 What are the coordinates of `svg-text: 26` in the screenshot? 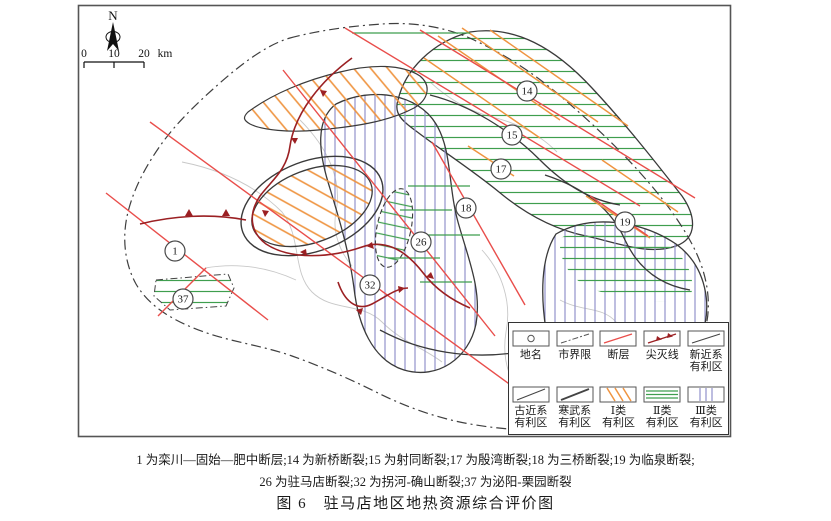 It's located at (422, 243).